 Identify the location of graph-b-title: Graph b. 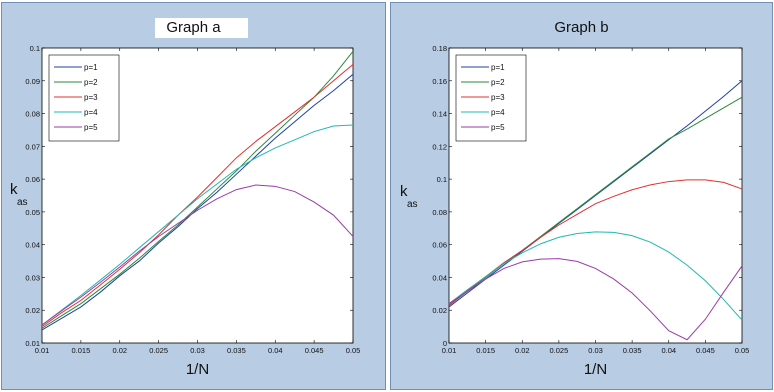
(581, 27).